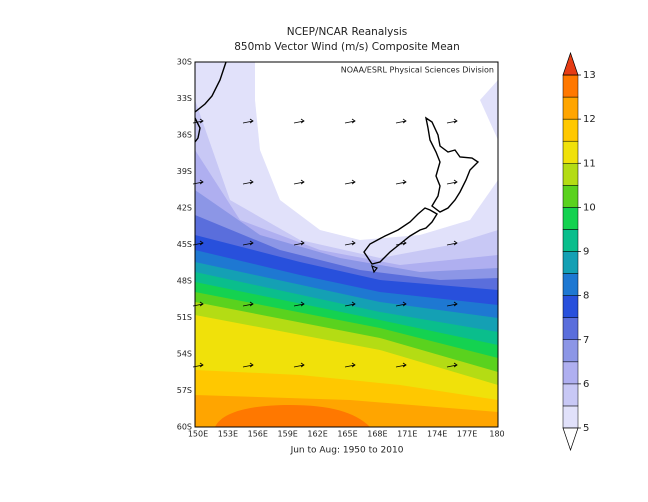 The width and height of the screenshot is (648, 502). I want to click on colorbar: 5 6 7 8 9 10 11 12 13, so click(579, 251).